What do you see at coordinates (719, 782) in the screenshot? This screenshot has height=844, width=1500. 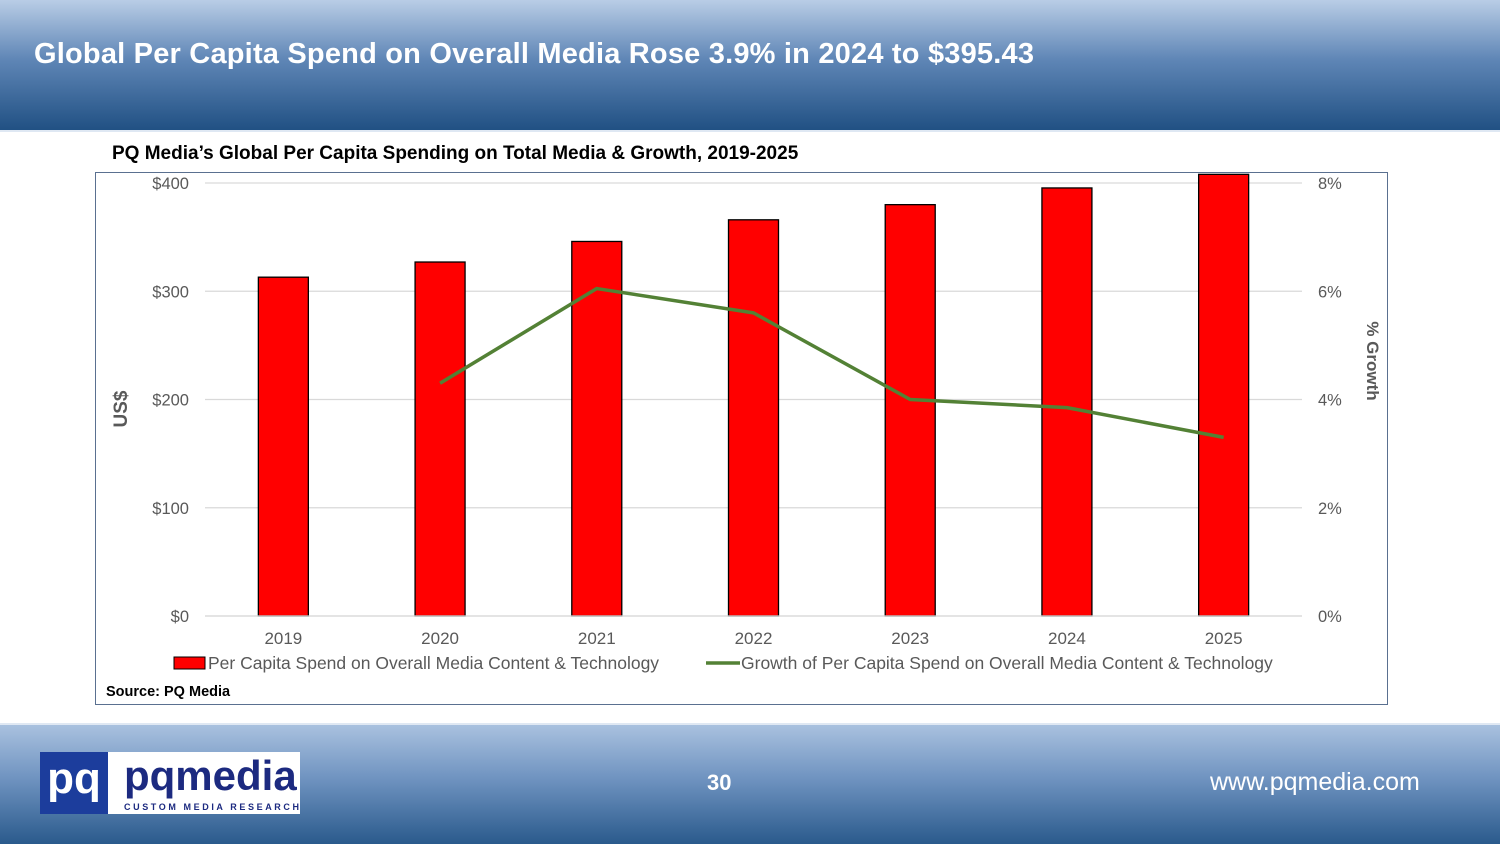 I see `page-number: 30` at bounding box center [719, 782].